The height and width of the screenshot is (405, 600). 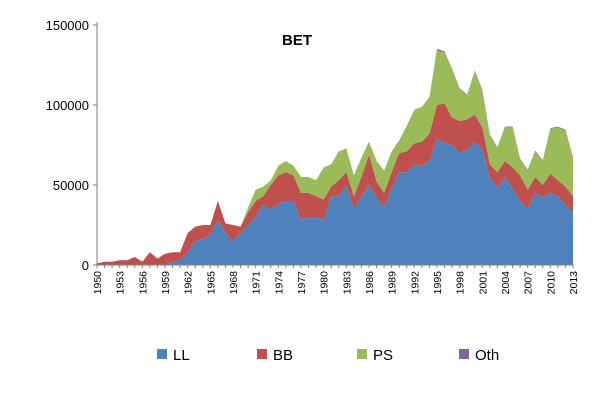 I want to click on x-tick-label: 1950, so click(x=98, y=283).